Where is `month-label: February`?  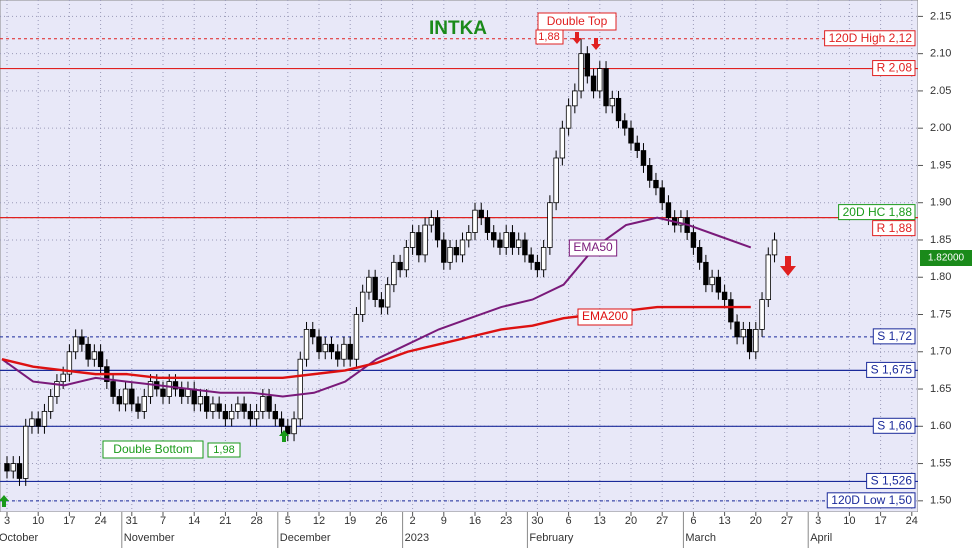
month-label: February is located at coordinates (551, 538).